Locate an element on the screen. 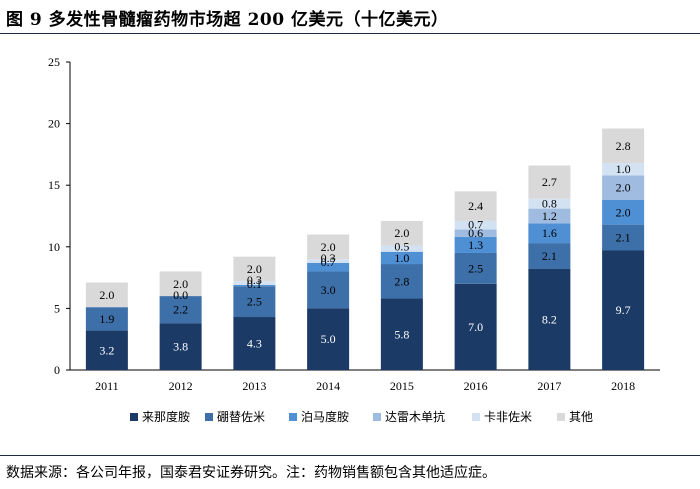 Image resolution: width=700 pixels, height=489 pixels. y-tick-label: 5 is located at coordinates (57, 308).